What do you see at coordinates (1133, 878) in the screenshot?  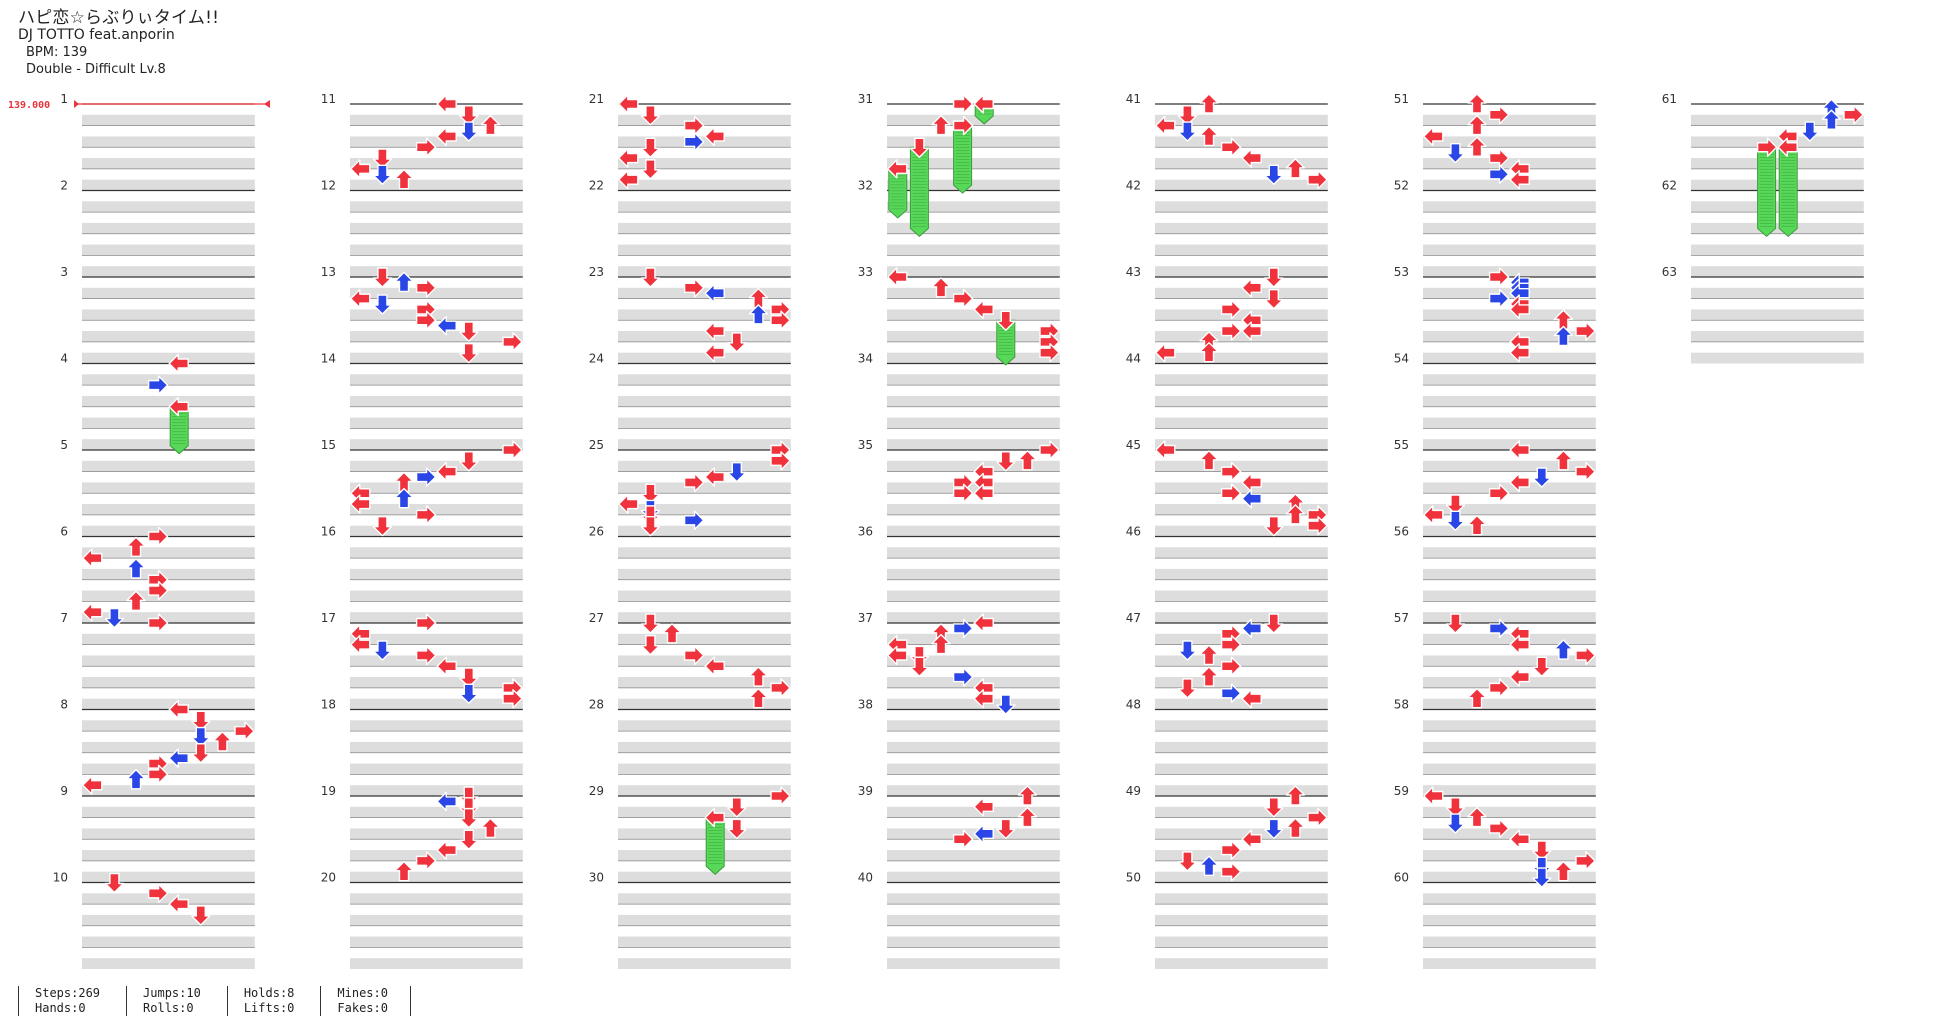 I see `measure-number: 50` at bounding box center [1133, 878].